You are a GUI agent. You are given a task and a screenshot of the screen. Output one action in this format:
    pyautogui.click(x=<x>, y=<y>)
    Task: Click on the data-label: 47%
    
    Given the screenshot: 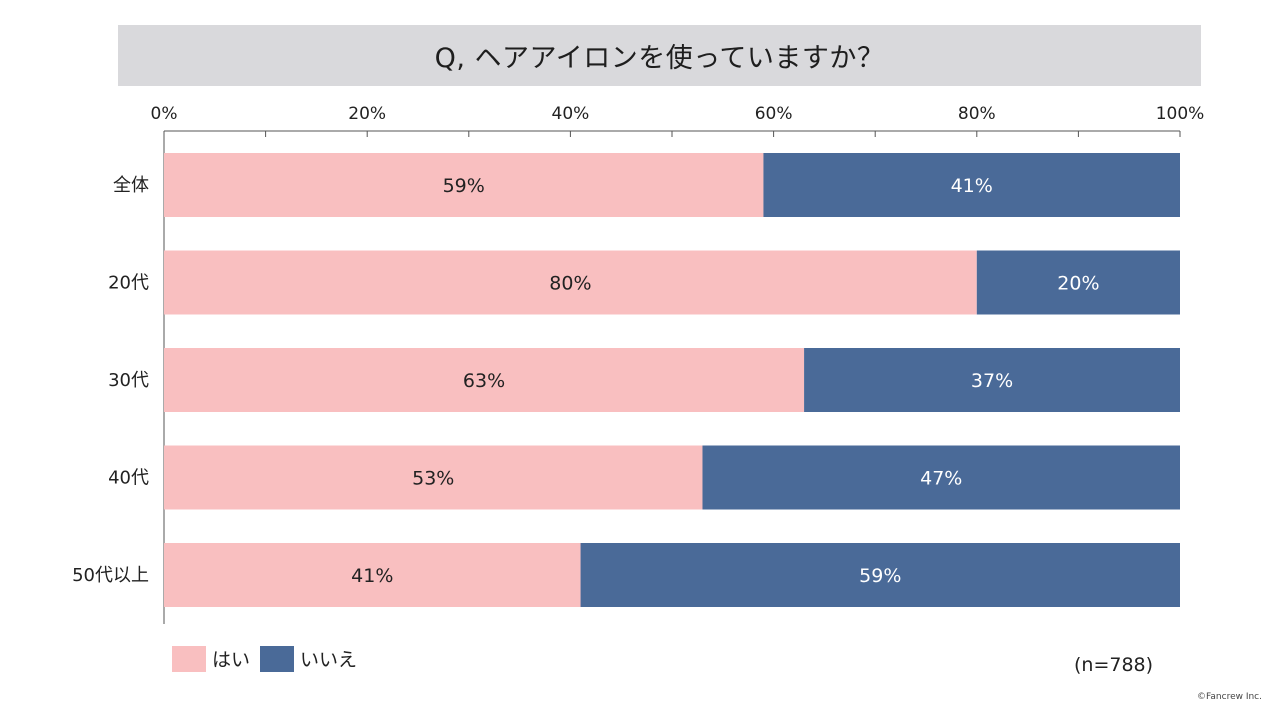 What is the action you would take?
    pyautogui.click(x=941, y=479)
    